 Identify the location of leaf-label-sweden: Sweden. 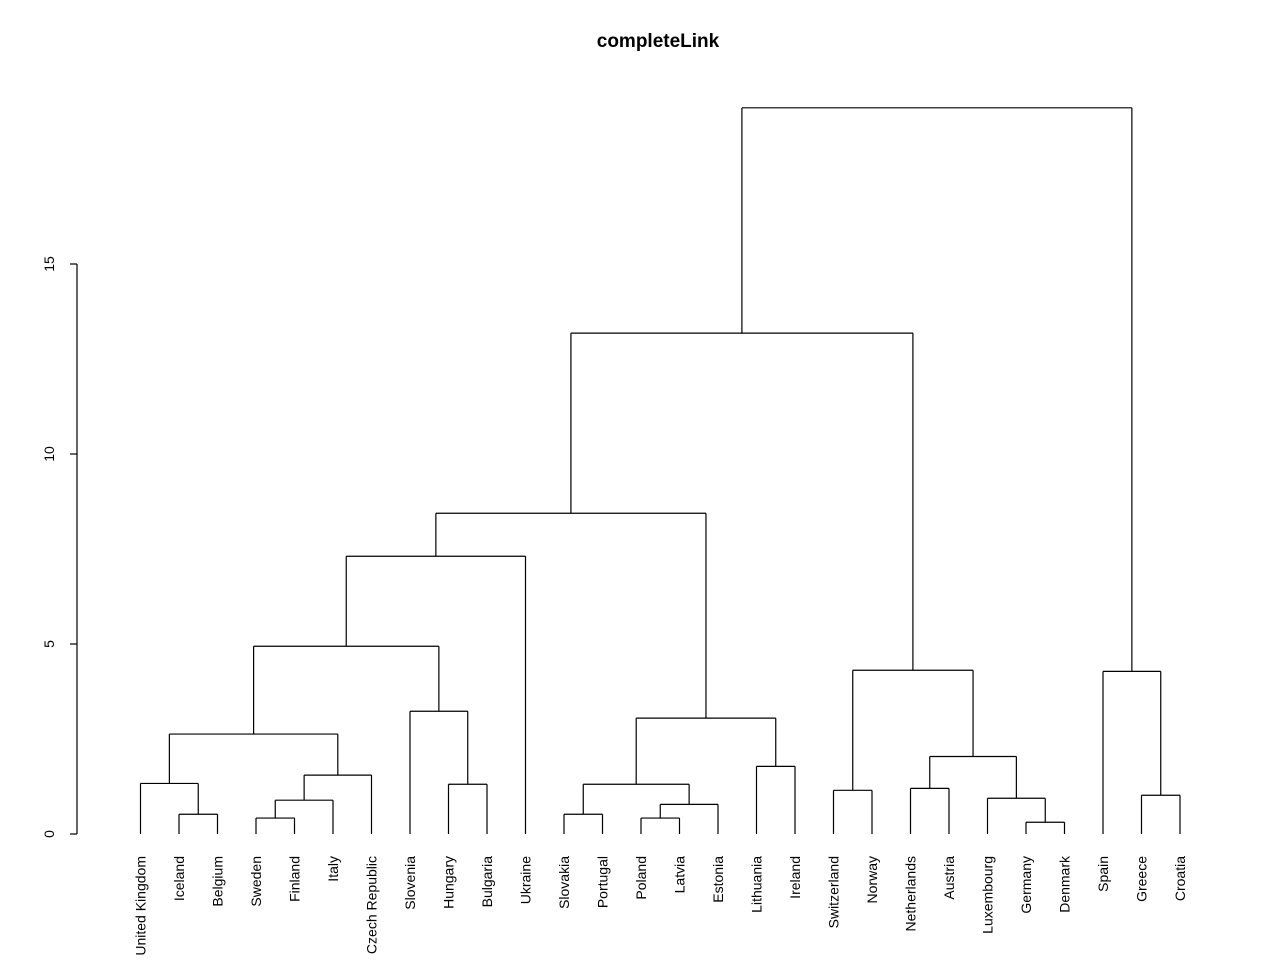
(256, 881).